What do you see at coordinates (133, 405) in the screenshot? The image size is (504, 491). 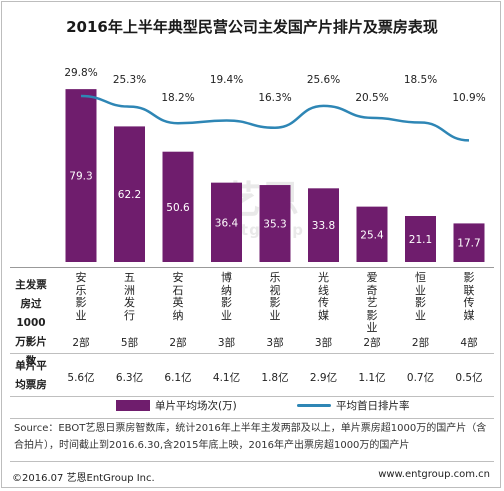 I see `legend-bar-swatch` at bounding box center [133, 405].